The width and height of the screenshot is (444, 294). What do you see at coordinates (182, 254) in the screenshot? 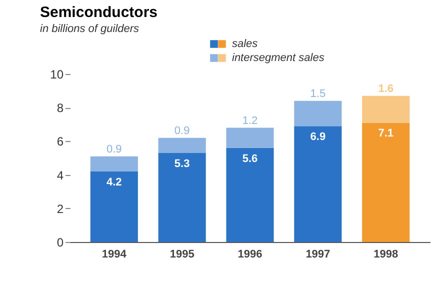
I see `x-tick-label: 1995` at bounding box center [182, 254].